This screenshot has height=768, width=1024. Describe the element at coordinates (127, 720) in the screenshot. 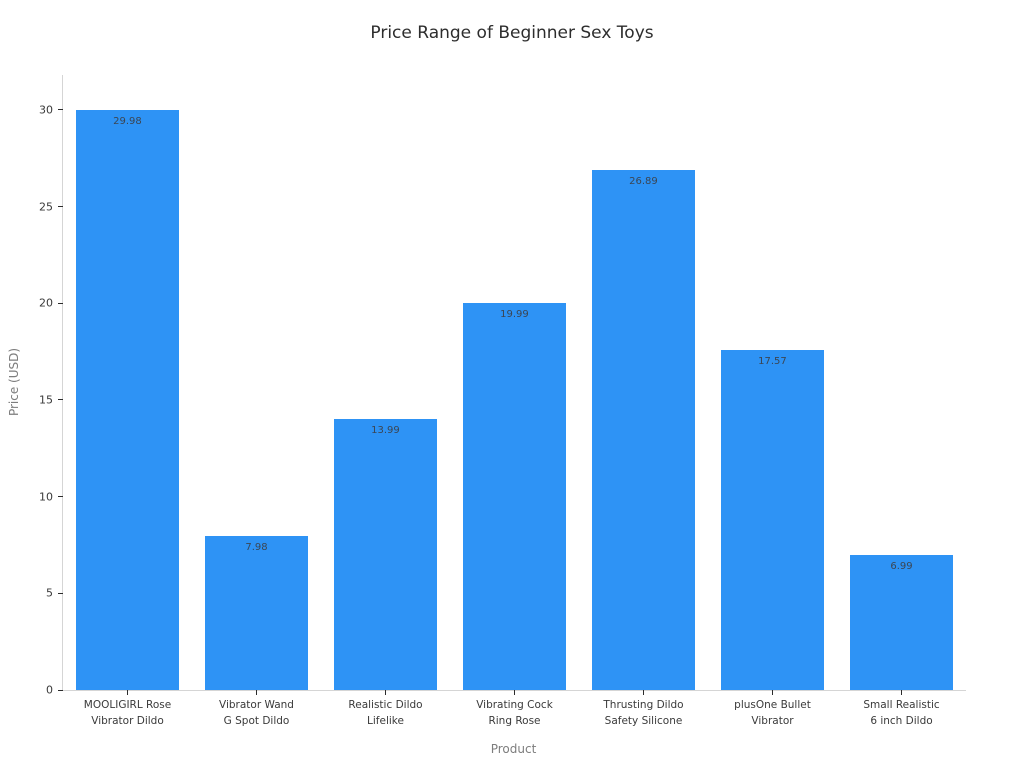

I see `x-tick-label-line: Vibrator Dildo` at that location.